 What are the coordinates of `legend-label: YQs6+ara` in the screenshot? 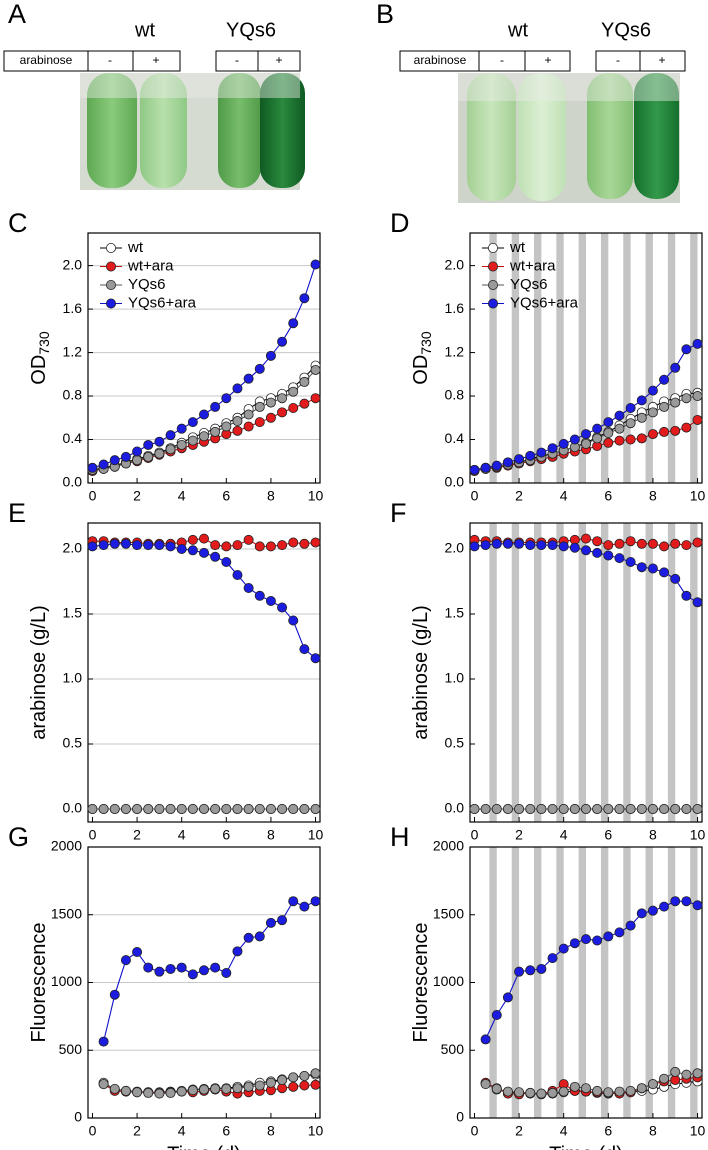 It's located at (544, 302).